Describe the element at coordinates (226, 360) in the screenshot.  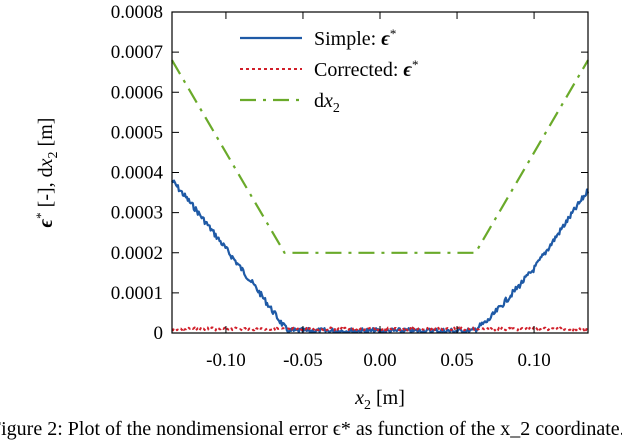
I see `x-tick-label: -0.10` at that location.